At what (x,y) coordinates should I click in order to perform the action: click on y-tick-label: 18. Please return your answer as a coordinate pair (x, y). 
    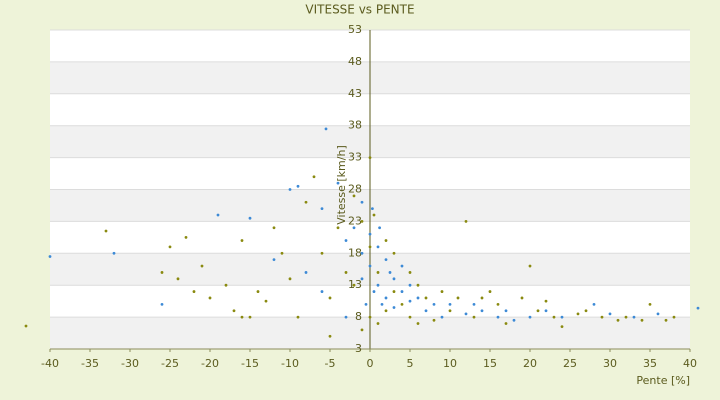
    Looking at the image, I should click on (355, 252).